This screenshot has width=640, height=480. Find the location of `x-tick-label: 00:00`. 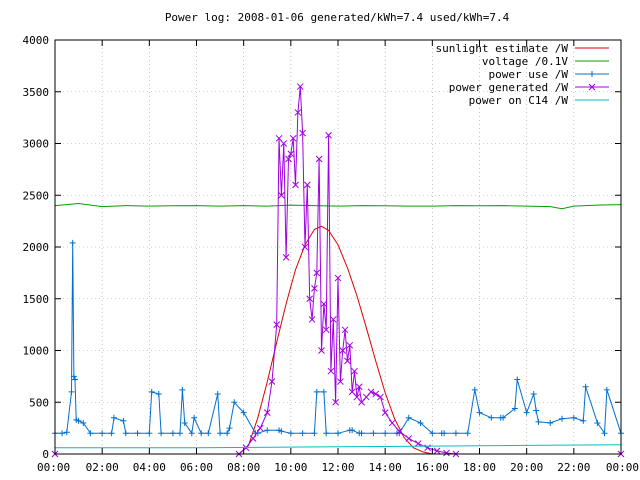

x-tick-label: 00:00 is located at coordinates (53, 467).